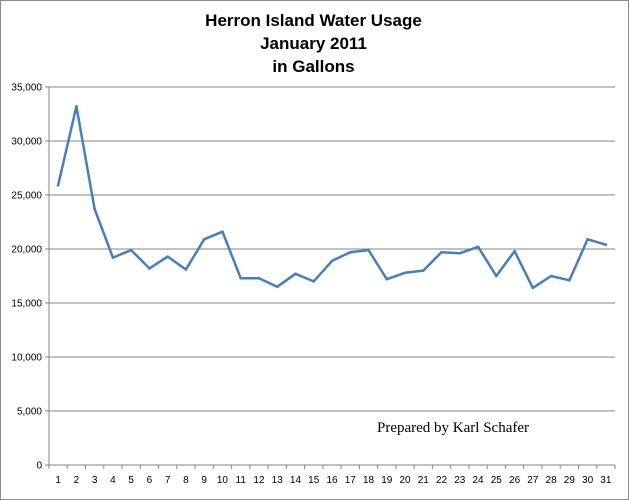 Image resolution: width=629 pixels, height=500 pixels. Describe the element at coordinates (387, 480) in the screenshot. I see `x-tick-label: 19` at that location.